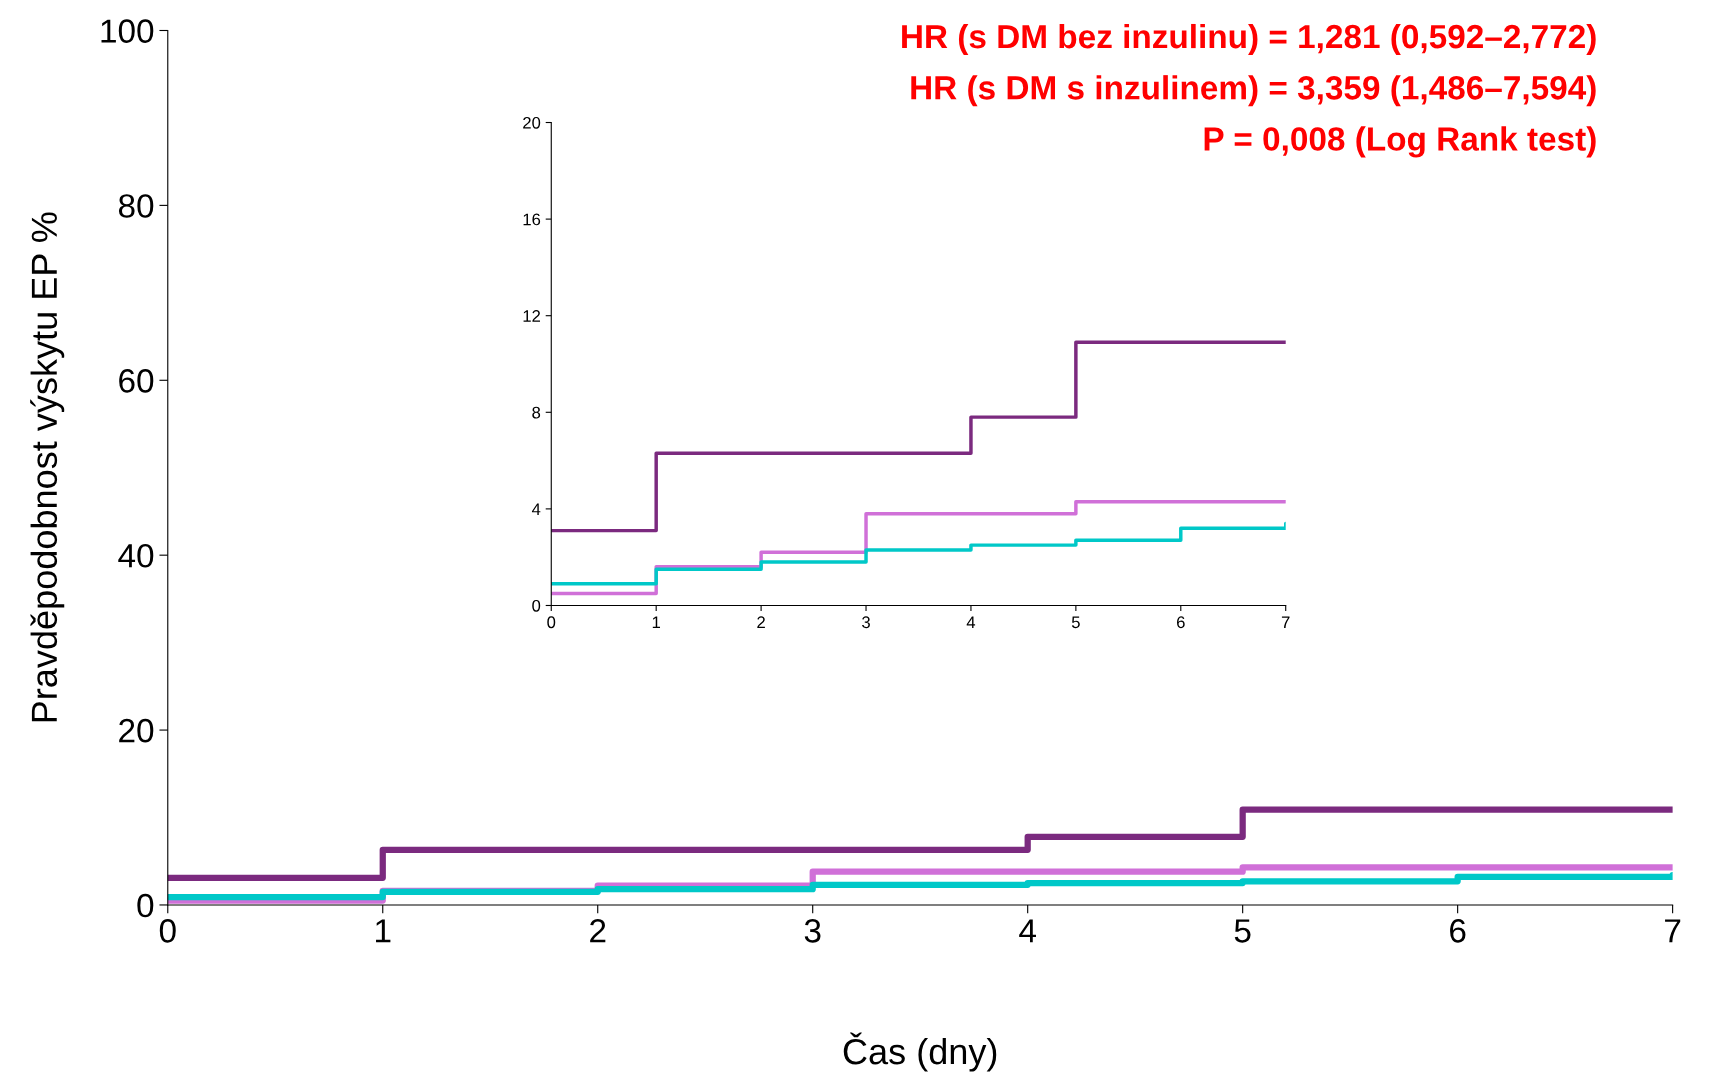  What do you see at coordinates (127, 31) in the screenshot?
I see `y-tick-label: 100` at bounding box center [127, 31].